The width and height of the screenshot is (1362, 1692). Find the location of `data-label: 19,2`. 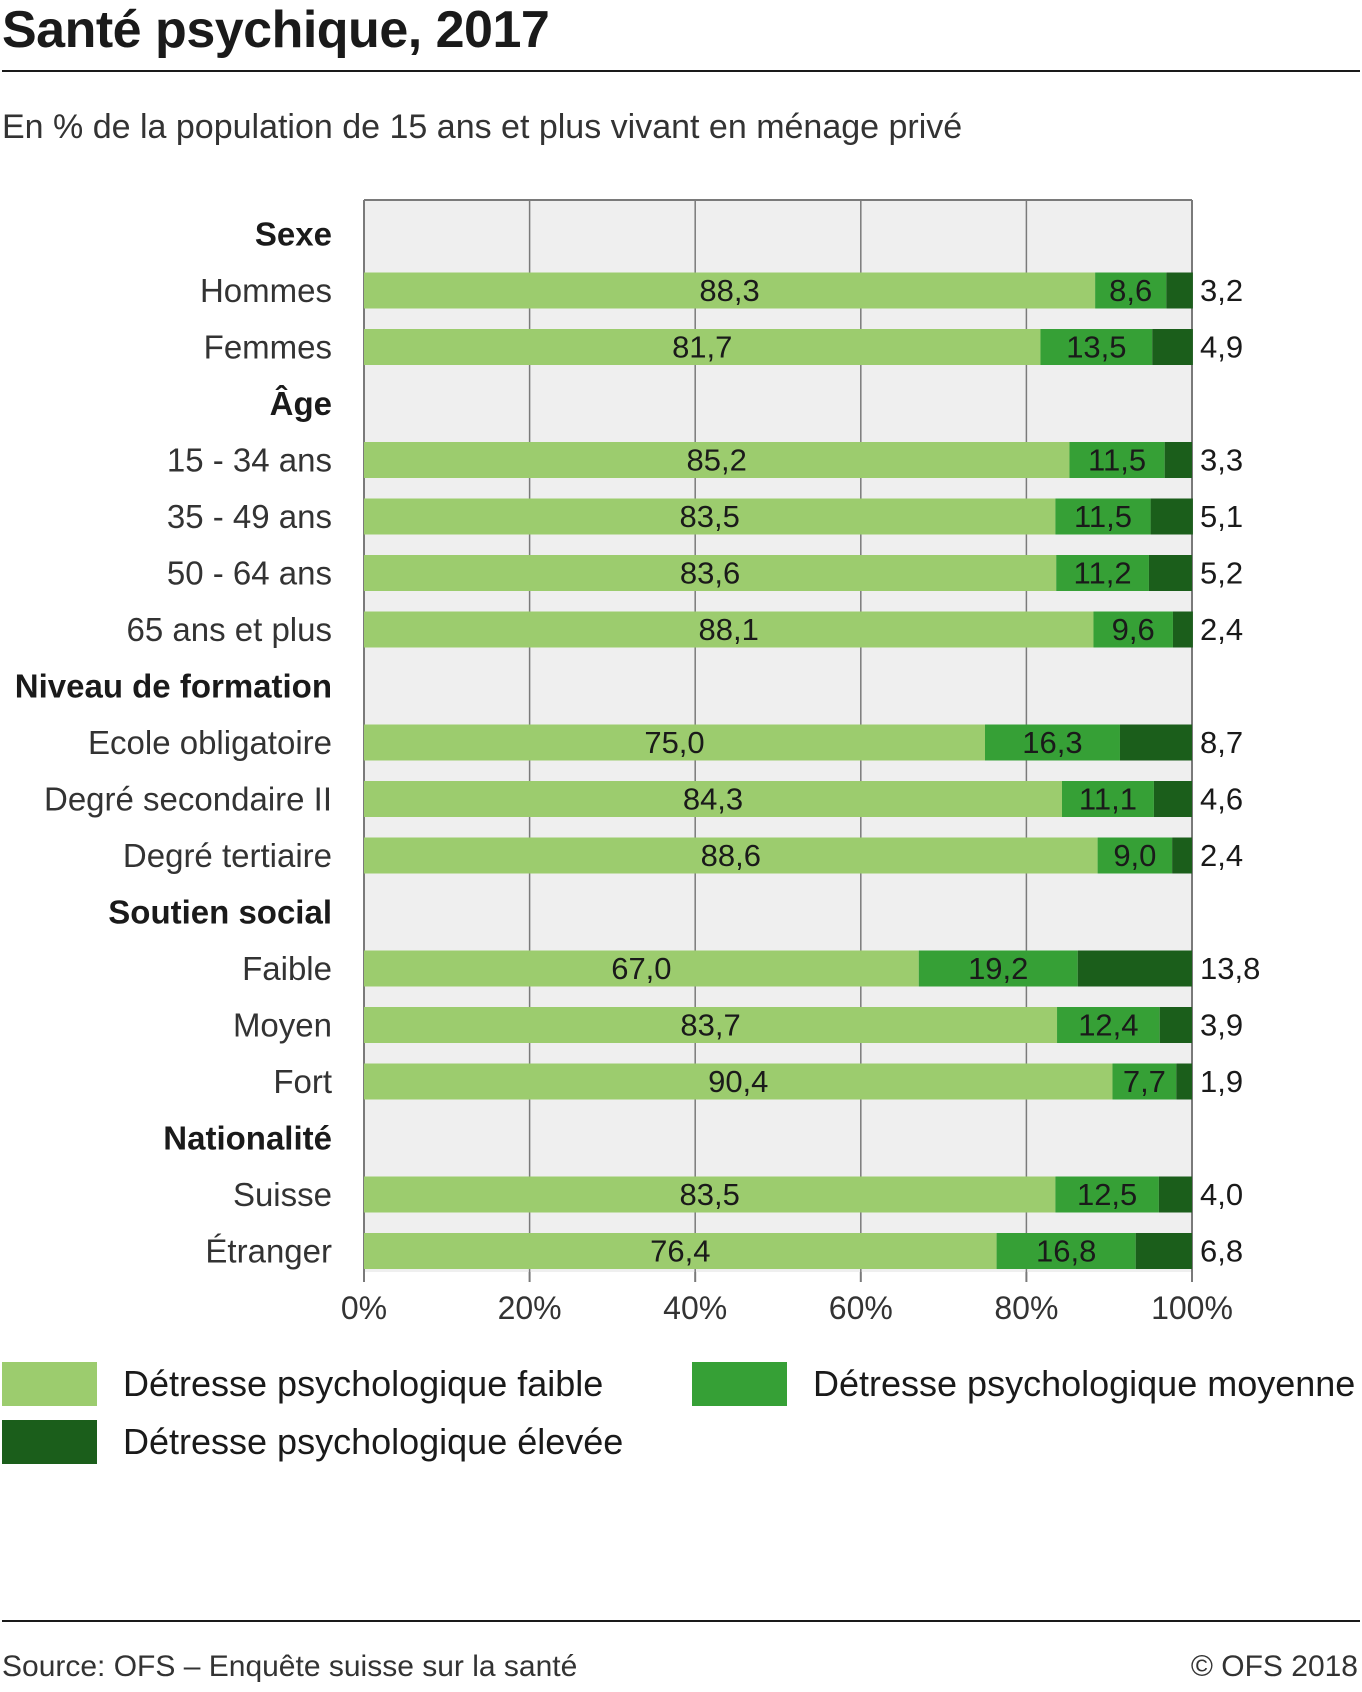

data-label: 19,2 is located at coordinates (998, 968).